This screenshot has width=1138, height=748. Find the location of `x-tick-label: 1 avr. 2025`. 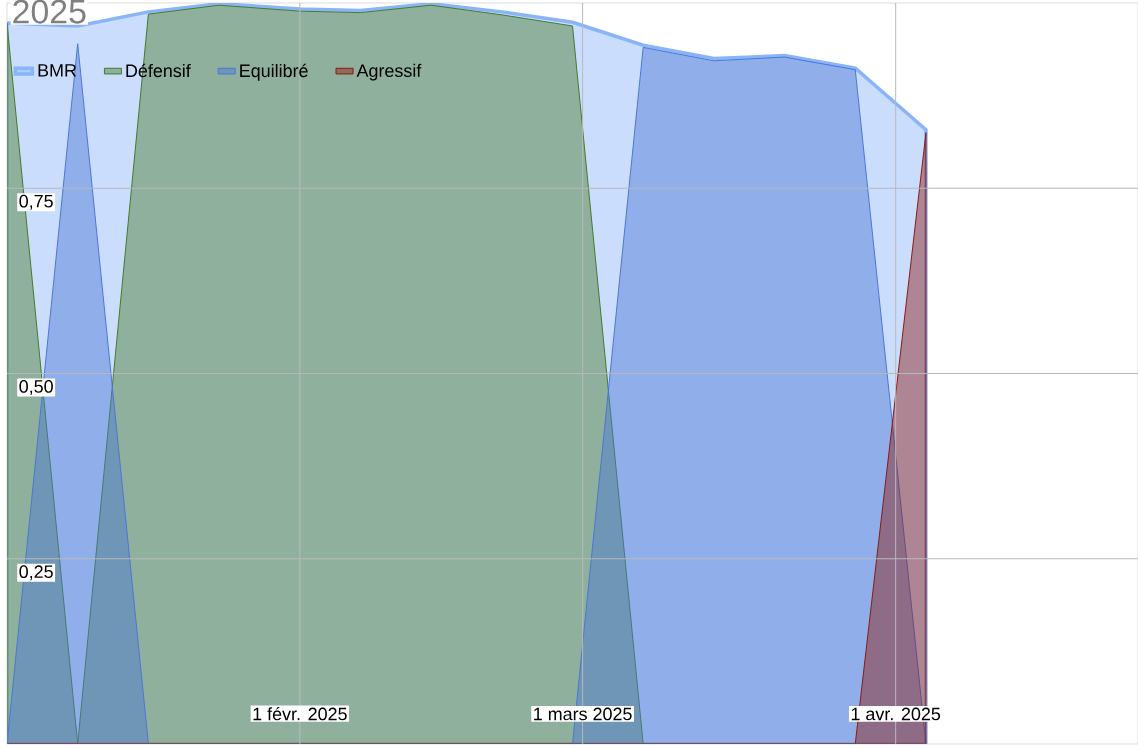

x-tick-label: 1 avr. 2025 is located at coordinates (896, 714).